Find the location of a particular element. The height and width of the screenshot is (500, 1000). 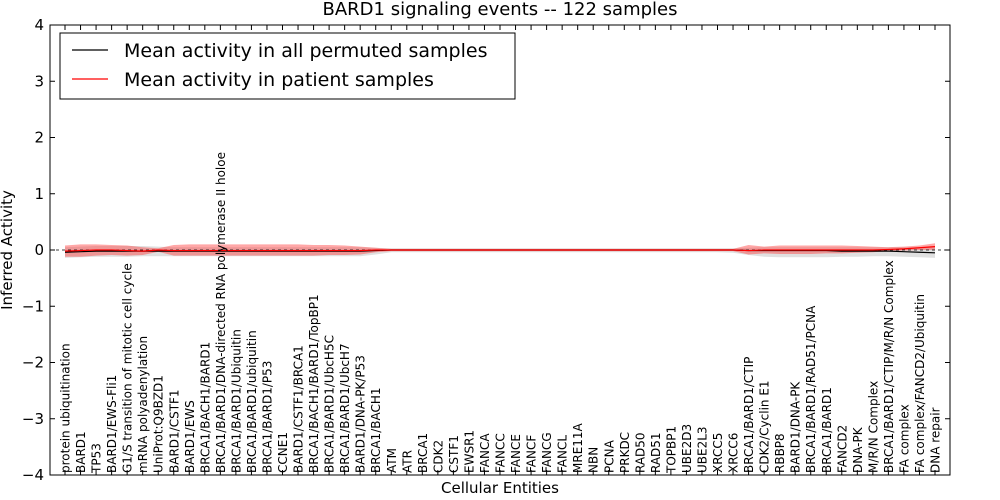

category-label: BRCA1/BARD1/Ubiquitin is located at coordinates (236, 401).